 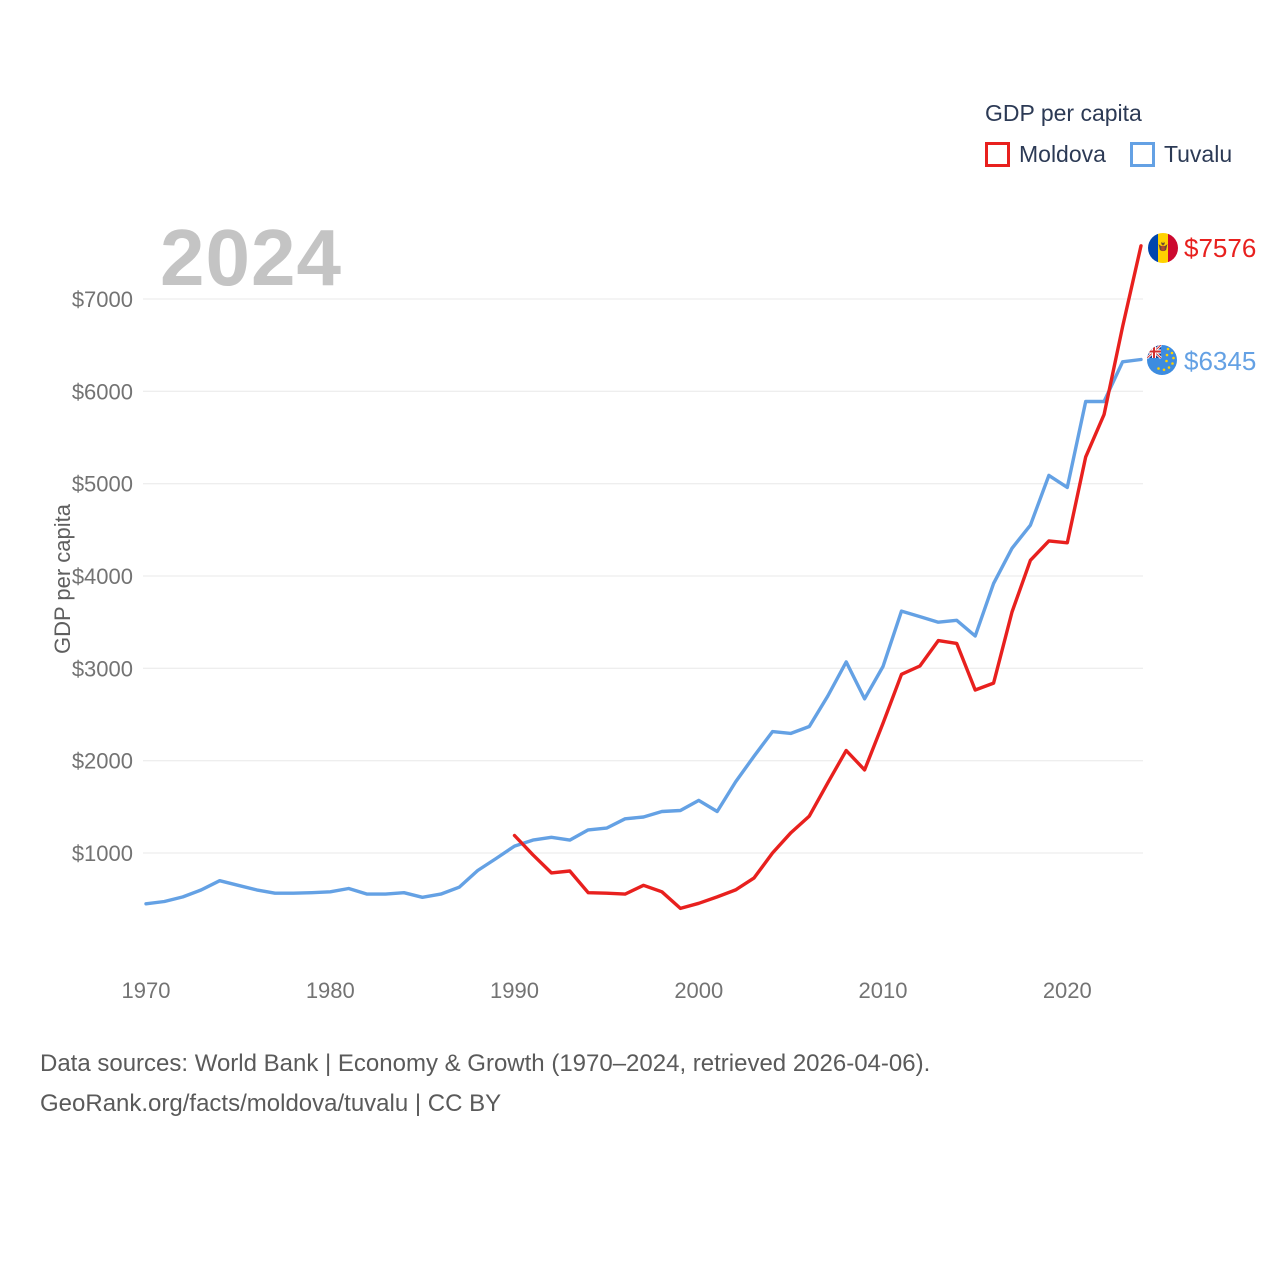 What do you see at coordinates (102, 668) in the screenshot?
I see `y-tick-label: $3000` at bounding box center [102, 668].